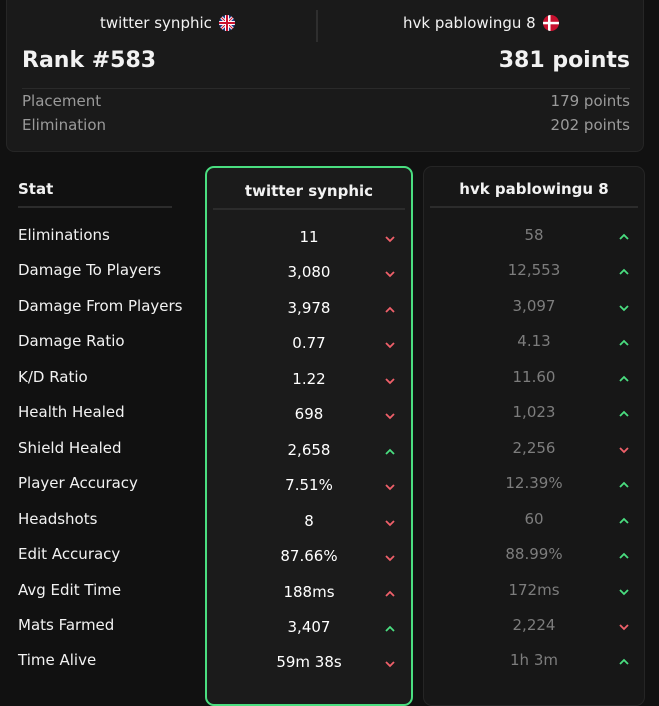 This screenshot has width=659, height=706. Describe the element at coordinates (534, 624) in the screenshot. I see `player2-value: 2,224` at that location.